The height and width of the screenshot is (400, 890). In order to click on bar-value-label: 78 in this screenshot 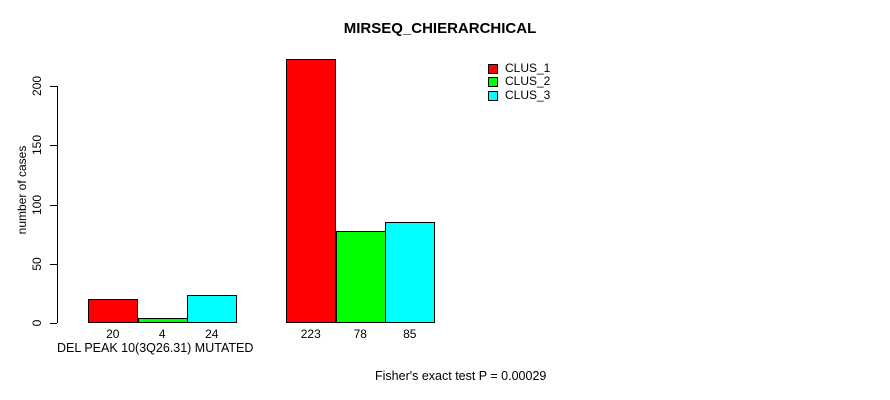, I will do `click(360, 334)`.